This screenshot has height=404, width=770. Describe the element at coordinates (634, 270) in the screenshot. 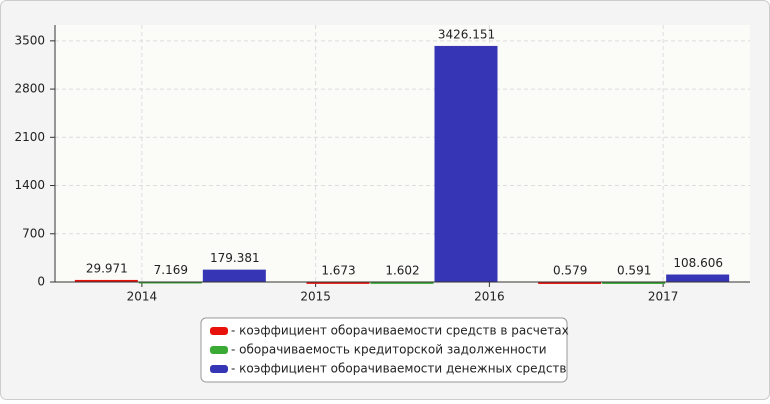

I see `data-label: 0.591` at that location.